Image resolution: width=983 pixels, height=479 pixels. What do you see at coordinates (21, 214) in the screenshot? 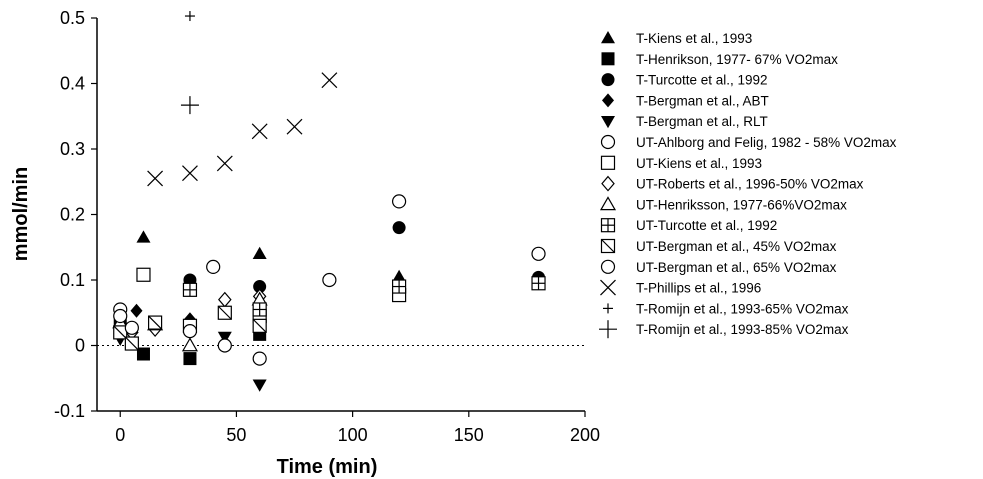
I see `y-axis-title: mmol/min` at bounding box center [21, 214].